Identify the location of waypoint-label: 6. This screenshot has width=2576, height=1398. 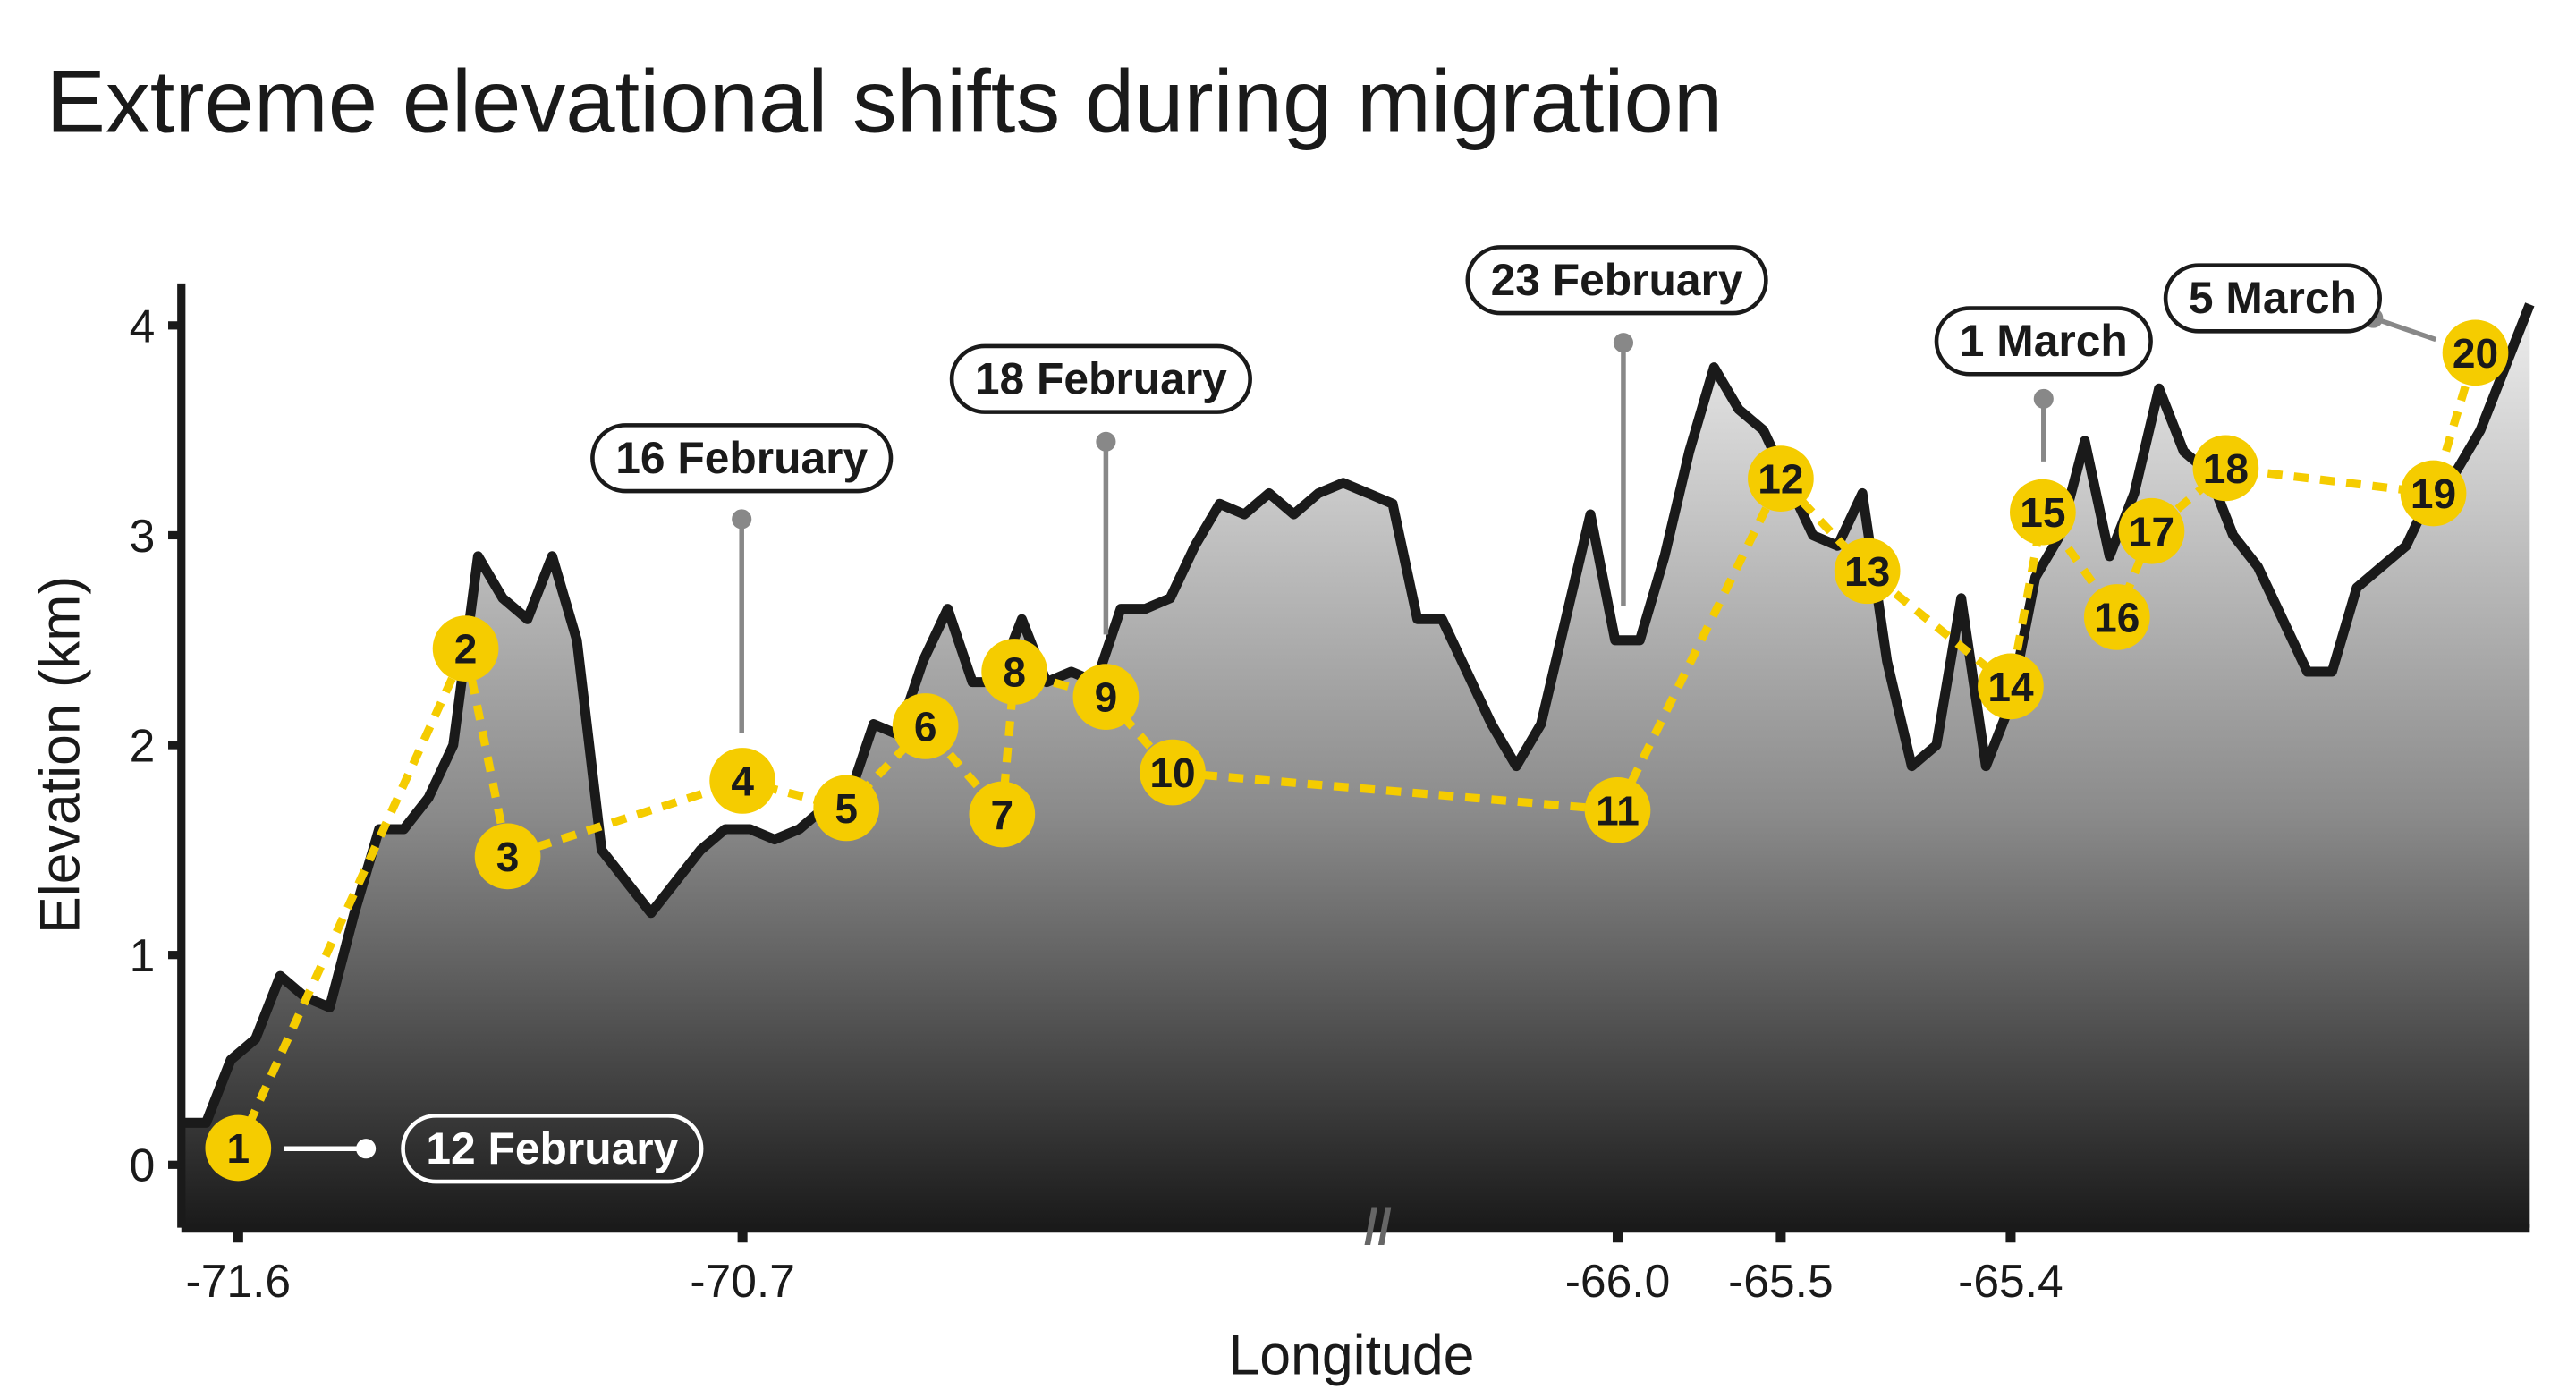
(925, 727).